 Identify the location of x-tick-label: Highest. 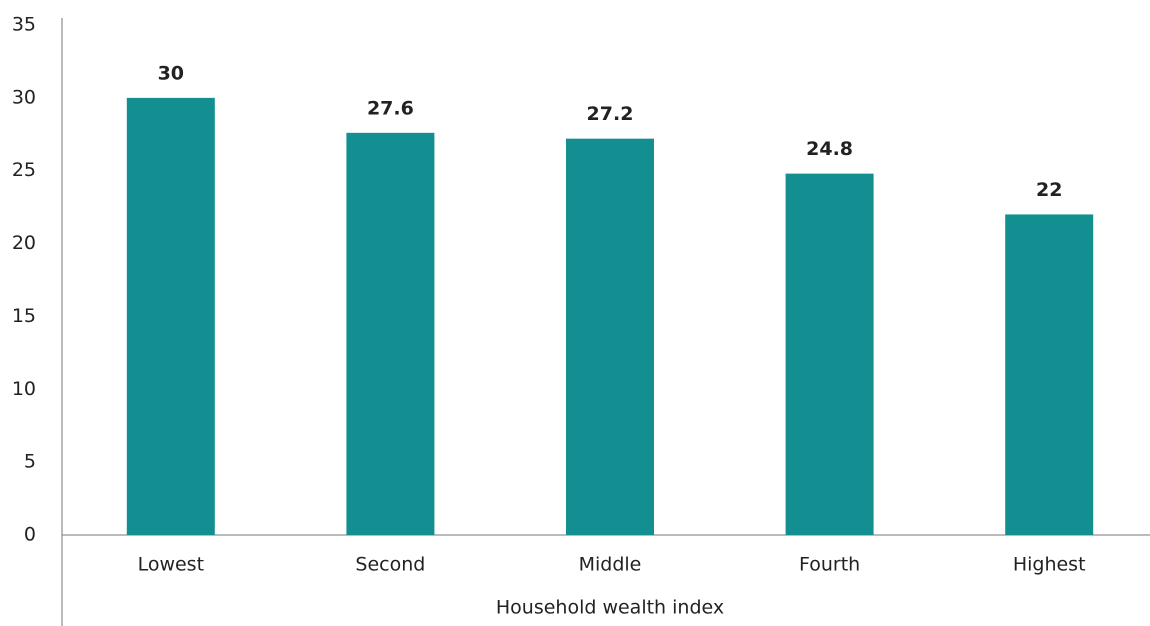
(1049, 565).